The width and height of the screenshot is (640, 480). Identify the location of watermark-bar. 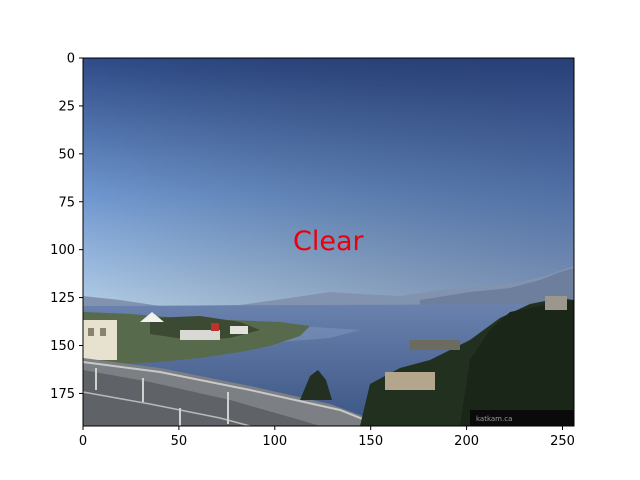
(522, 418).